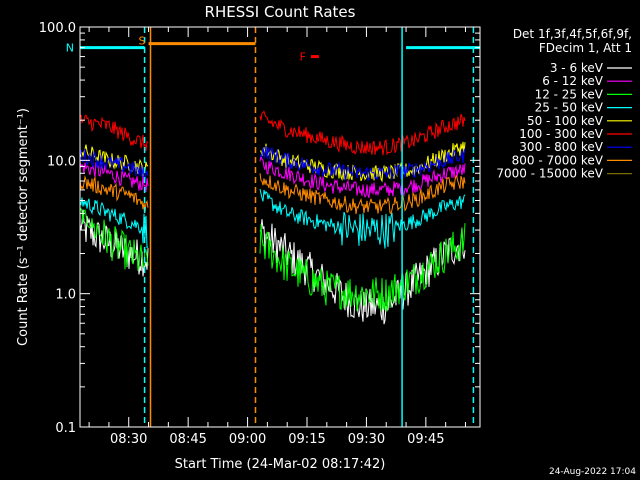 This screenshot has width=640, height=480. What do you see at coordinates (142, 41) in the screenshot?
I see `annotation-label: S` at bounding box center [142, 41].